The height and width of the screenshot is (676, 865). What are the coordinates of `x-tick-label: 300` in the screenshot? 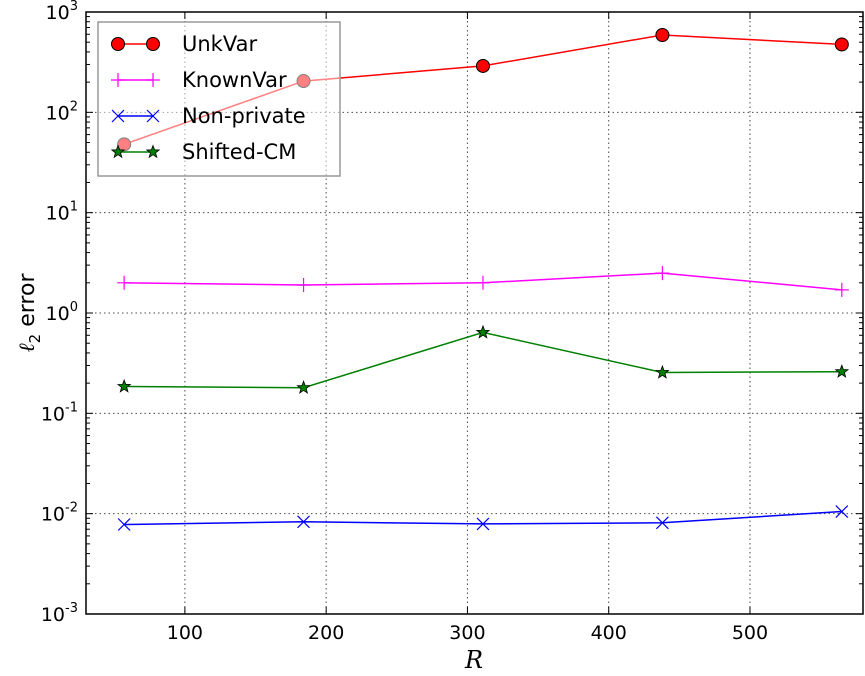 It's located at (467, 633).